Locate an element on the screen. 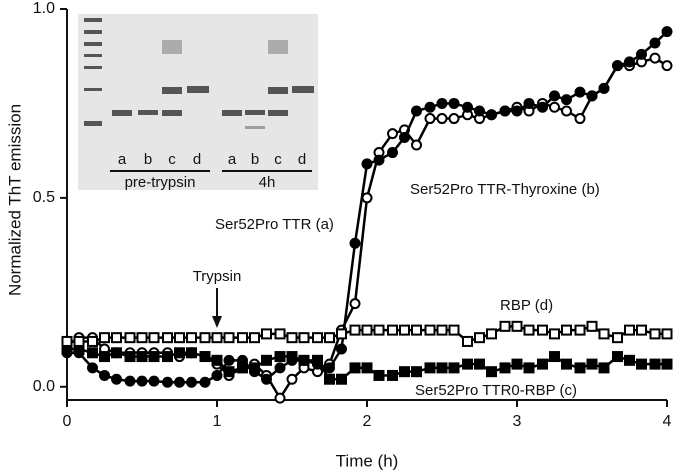 This screenshot has height=474, width=677. series-label: Ser52Pro TTR (a) is located at coordinates (274, 224).